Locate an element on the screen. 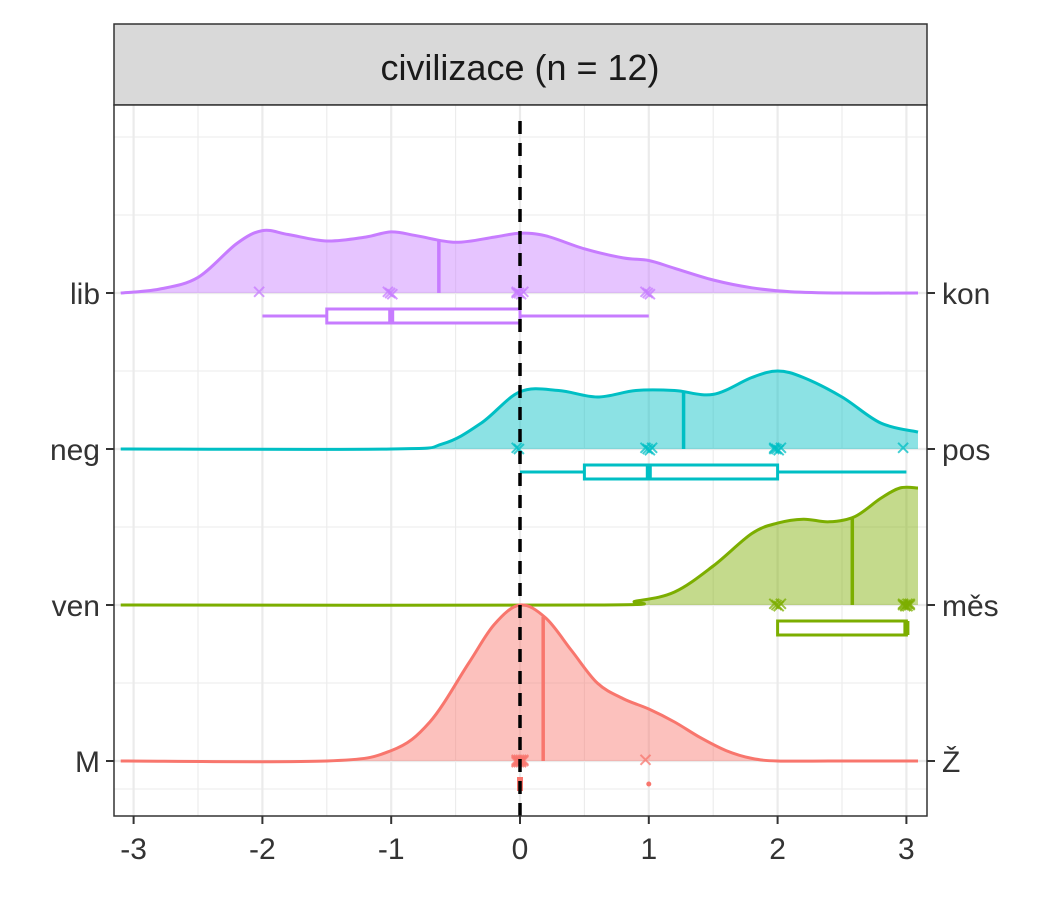 This screenshot has width=1050, height=900. x-tick-label: -2 is located at coordinates (262, 849).